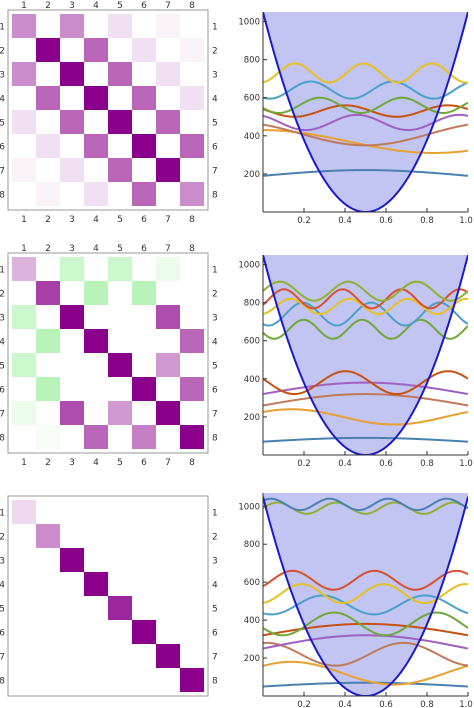 Image resolution: width=474 pixels, height=708 pixels. What do you see at coordinates (249, 266) in the screenshot?
I see `y-tick-label: 1000` at bounding box center [249, 266].